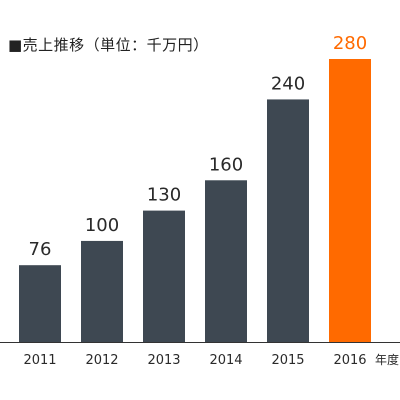 Image resolution: width=400 pixels, height=400 pixels. I want to click on bar-2012, so click(102, 291).